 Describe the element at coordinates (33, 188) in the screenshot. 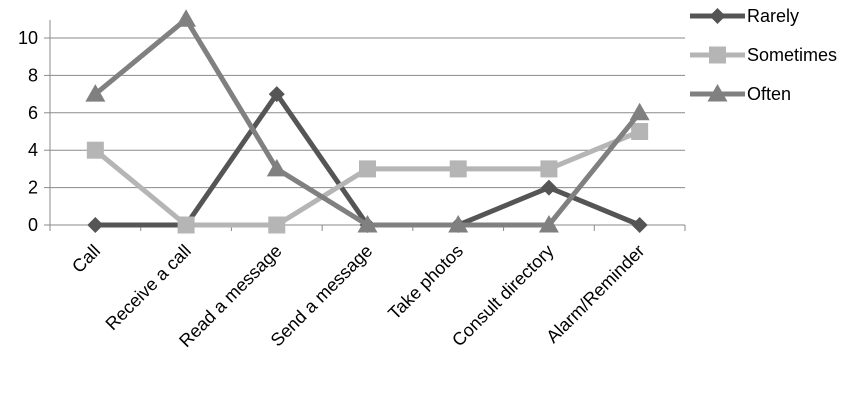

I see `y-tick-label: 2` at that location.